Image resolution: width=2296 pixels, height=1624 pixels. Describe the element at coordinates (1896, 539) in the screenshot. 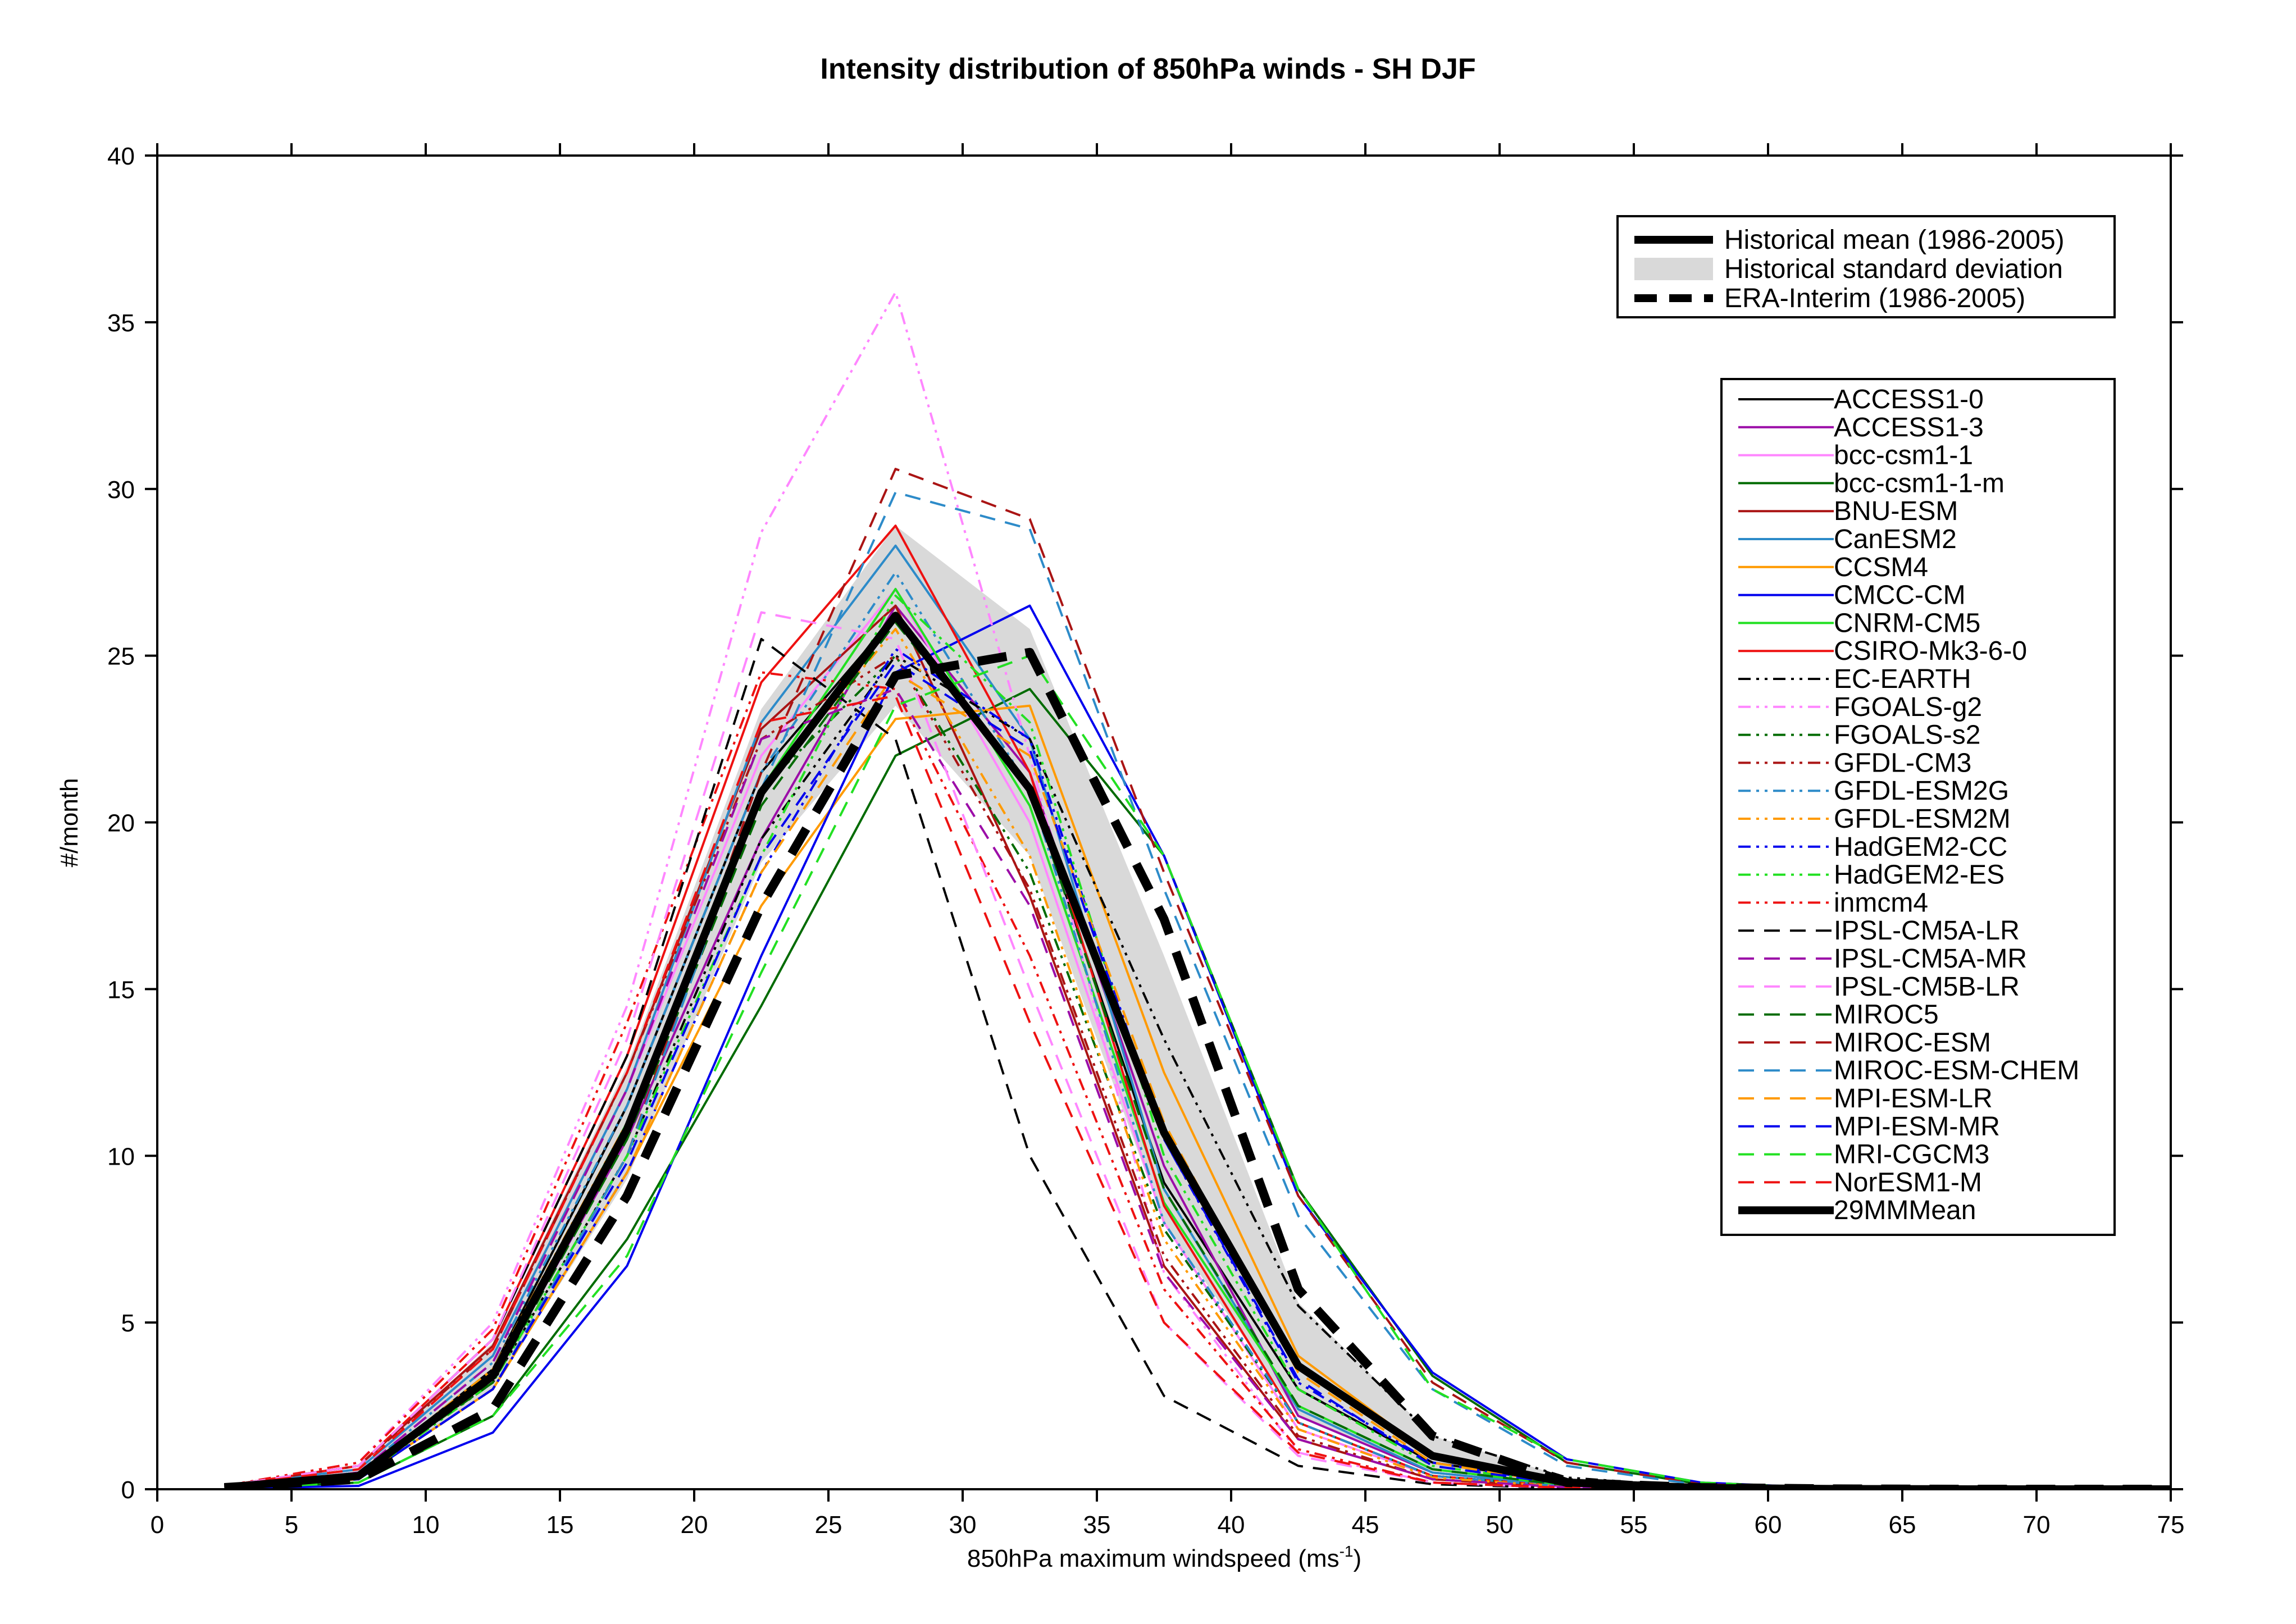

I see `legend-label-canesm2: CanESM2` at that location.